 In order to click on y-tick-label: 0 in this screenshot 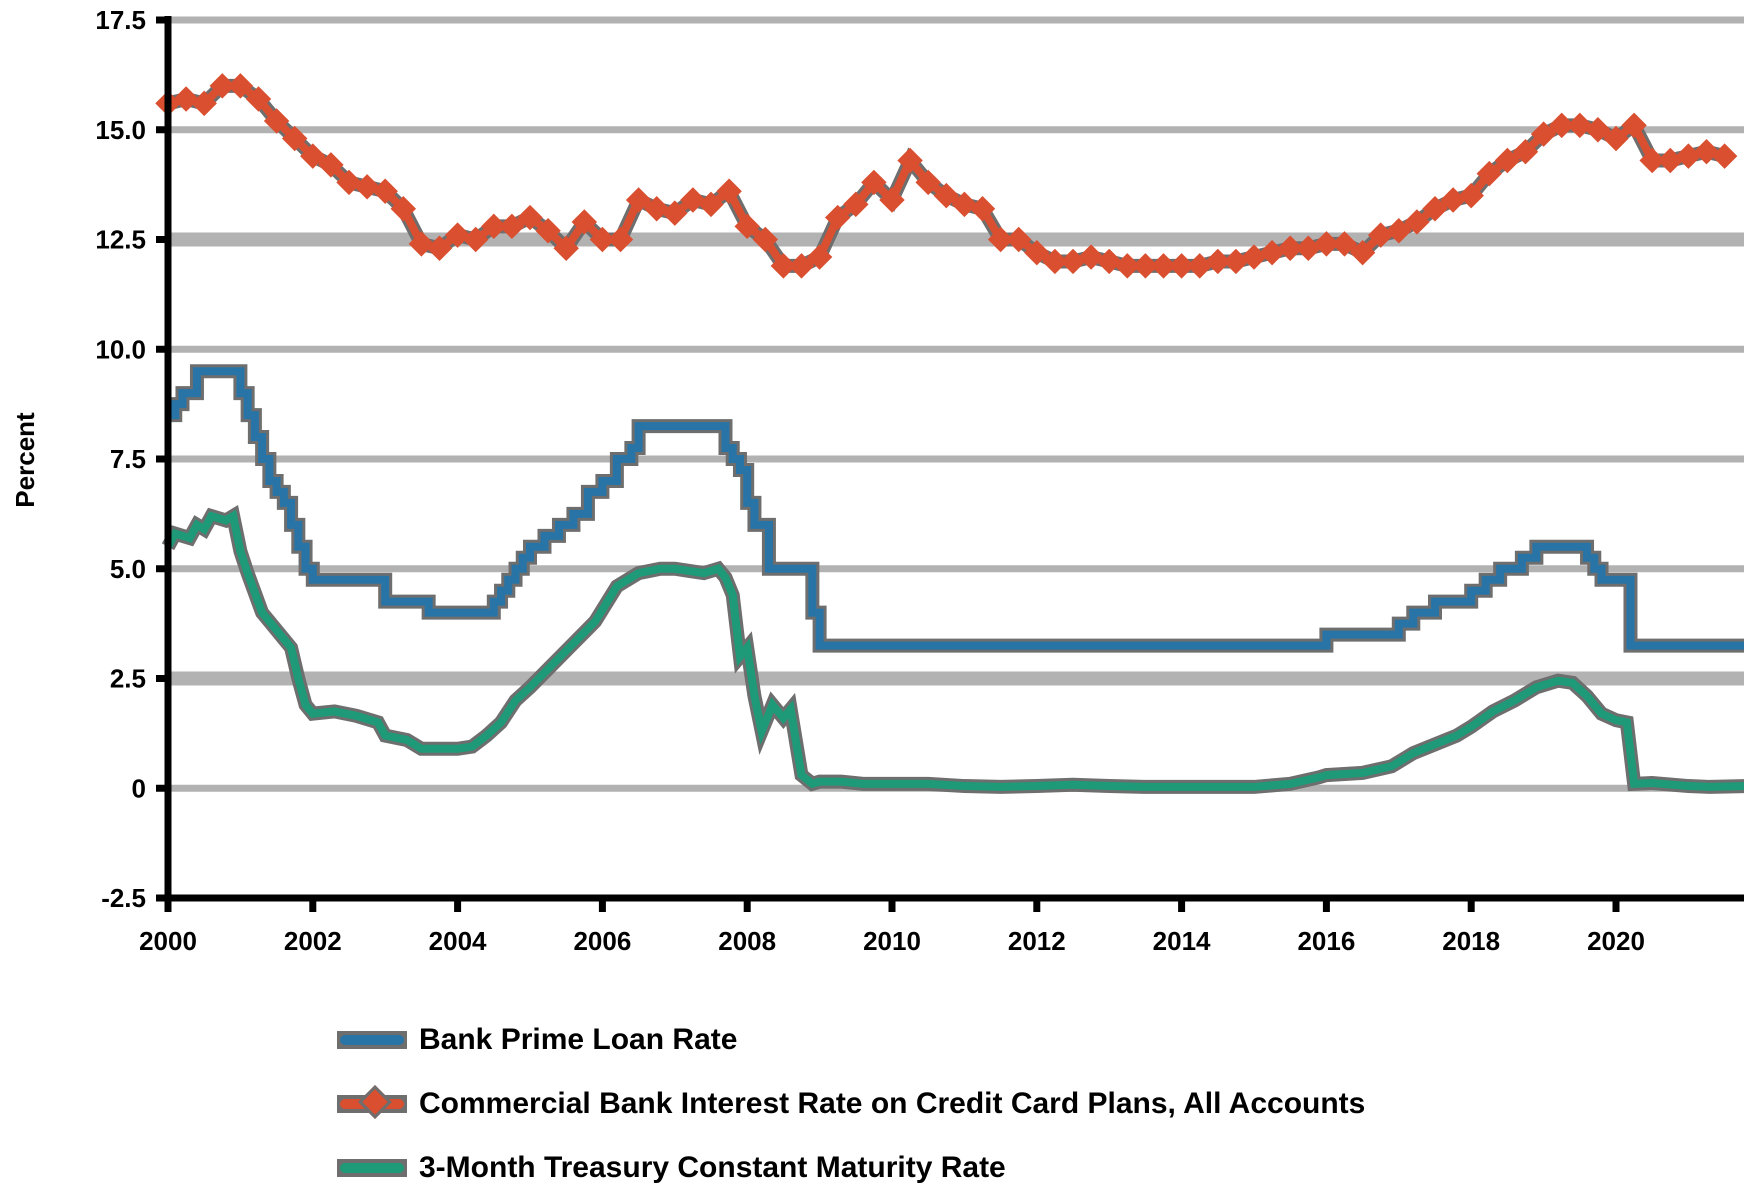, I will do `click(139, 788)`.